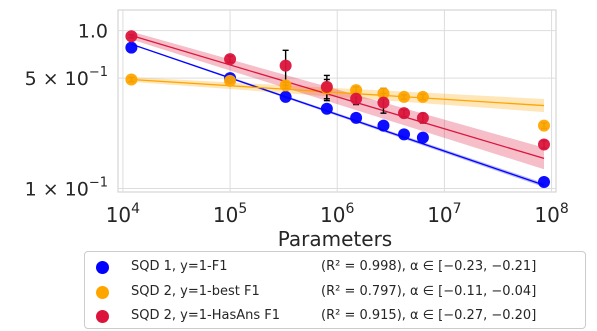  Describe the element at coordinates (429, 315) in the screenshot. I see `legend-series-stat: (R² = 0.915), α ∈ [−0.27, −0.20]` at that location.